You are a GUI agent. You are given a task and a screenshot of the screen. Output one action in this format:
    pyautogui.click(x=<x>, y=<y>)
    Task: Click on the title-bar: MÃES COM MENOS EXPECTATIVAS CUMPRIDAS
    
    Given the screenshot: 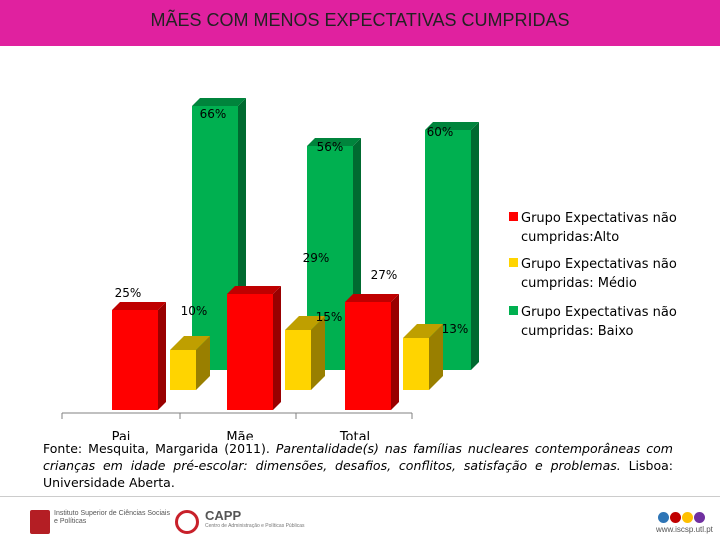 What is the action you would take?
    pyautogui.click(x=360, y=23)
    